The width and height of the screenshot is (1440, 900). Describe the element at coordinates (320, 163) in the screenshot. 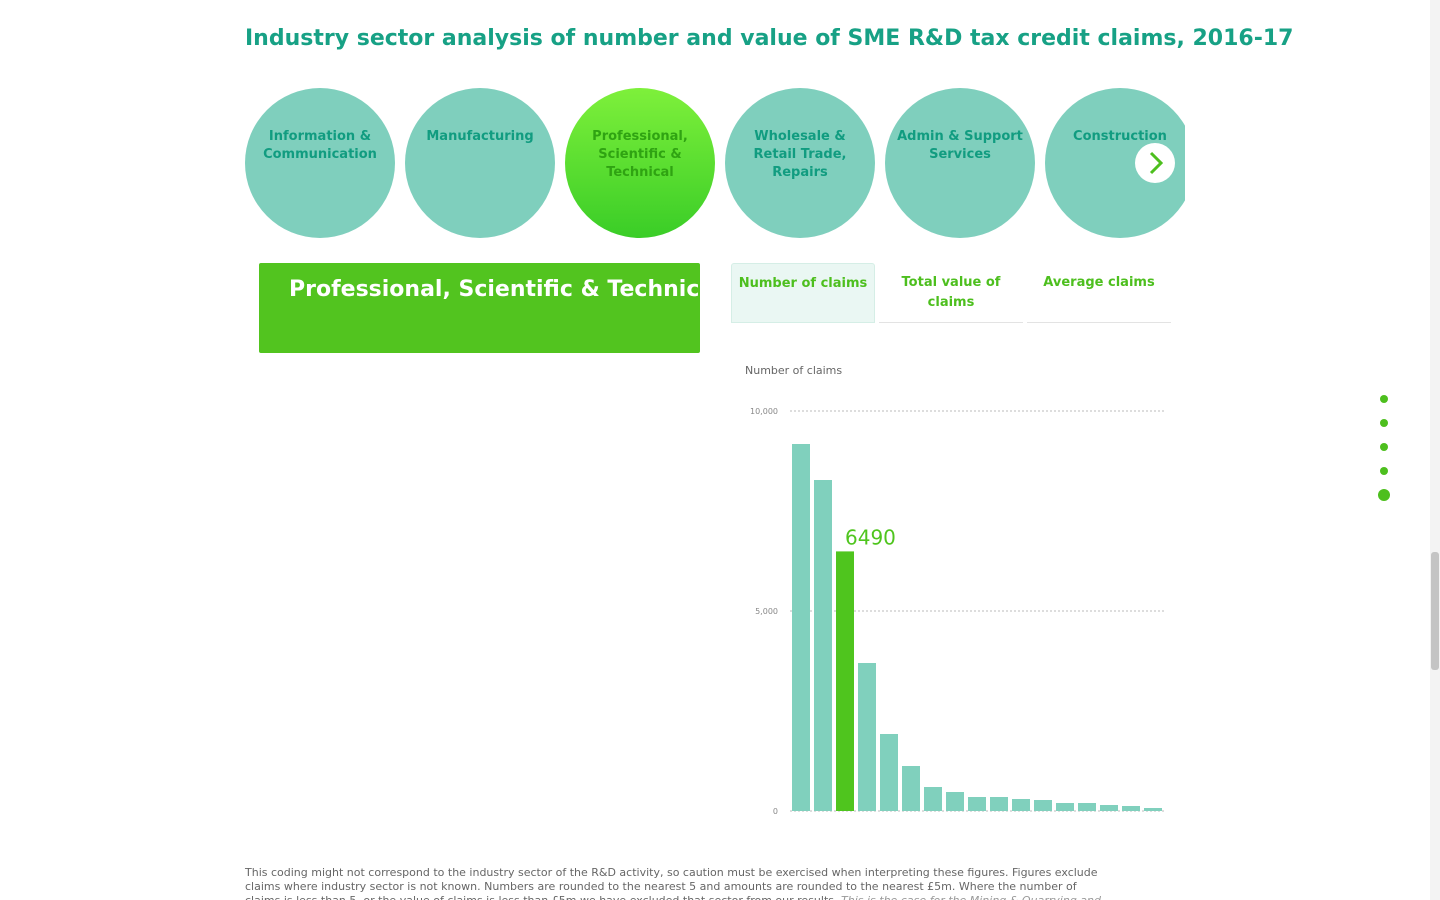

I see `sector-circle: Information & Communication` at that location.